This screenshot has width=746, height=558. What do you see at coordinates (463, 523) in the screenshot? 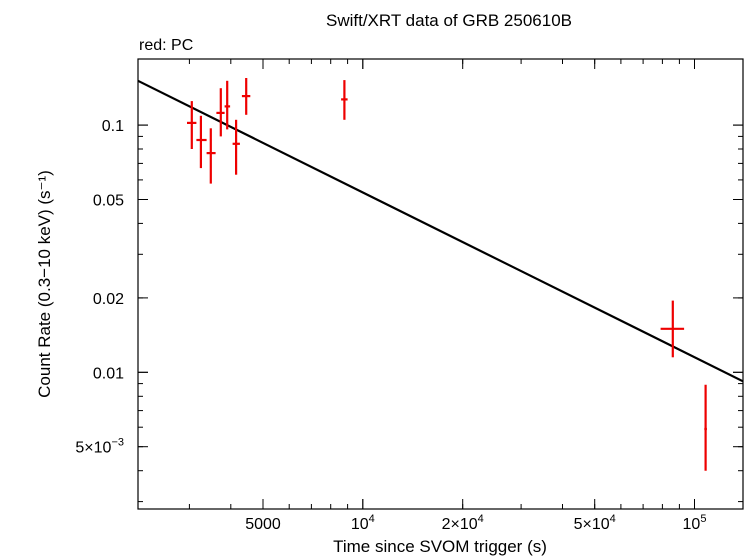
I see `x-tick-label: 2×10⁴` at bounding box center [463, 523].